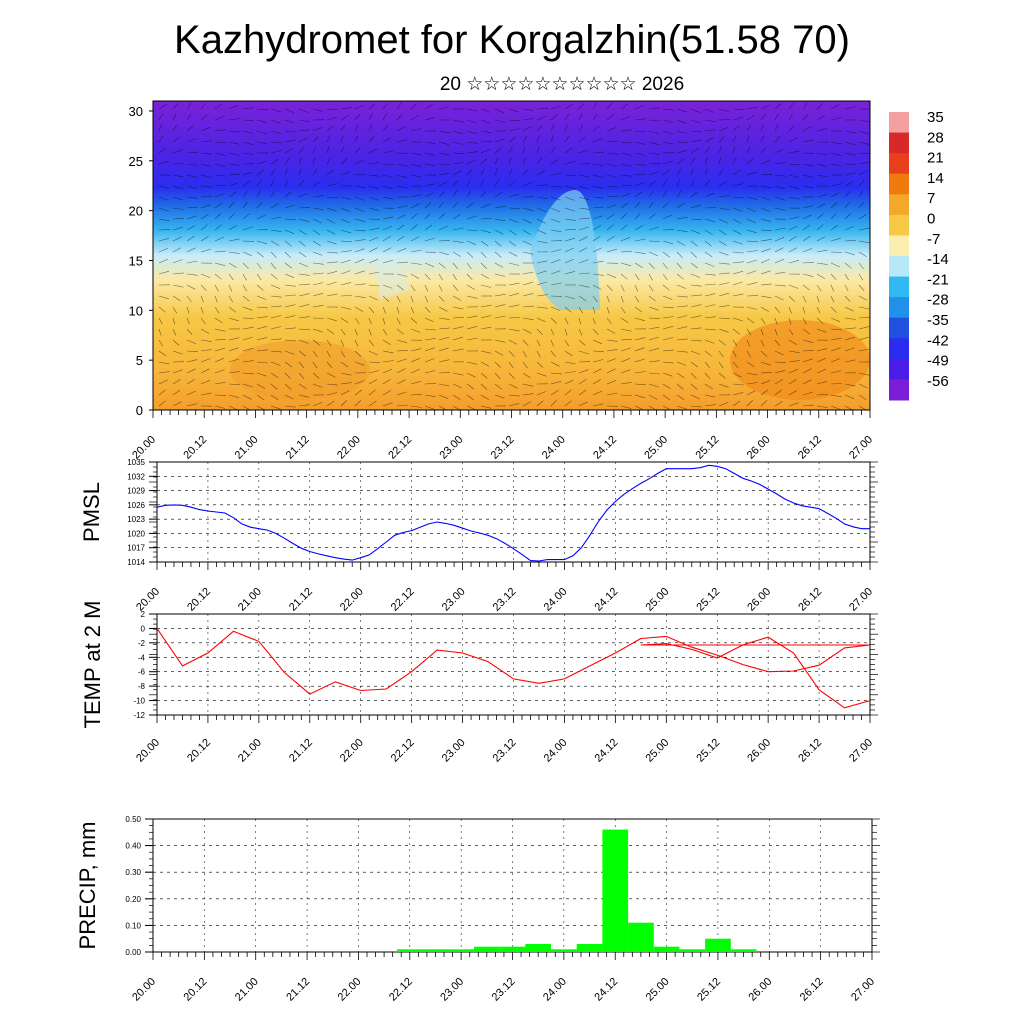 Image resolution: width=1024 pixels, height=1024 pixels. Describe the element at coordinates (142, 657) in the screenshot. I see `temp-y-tick-label: -4` at that location.